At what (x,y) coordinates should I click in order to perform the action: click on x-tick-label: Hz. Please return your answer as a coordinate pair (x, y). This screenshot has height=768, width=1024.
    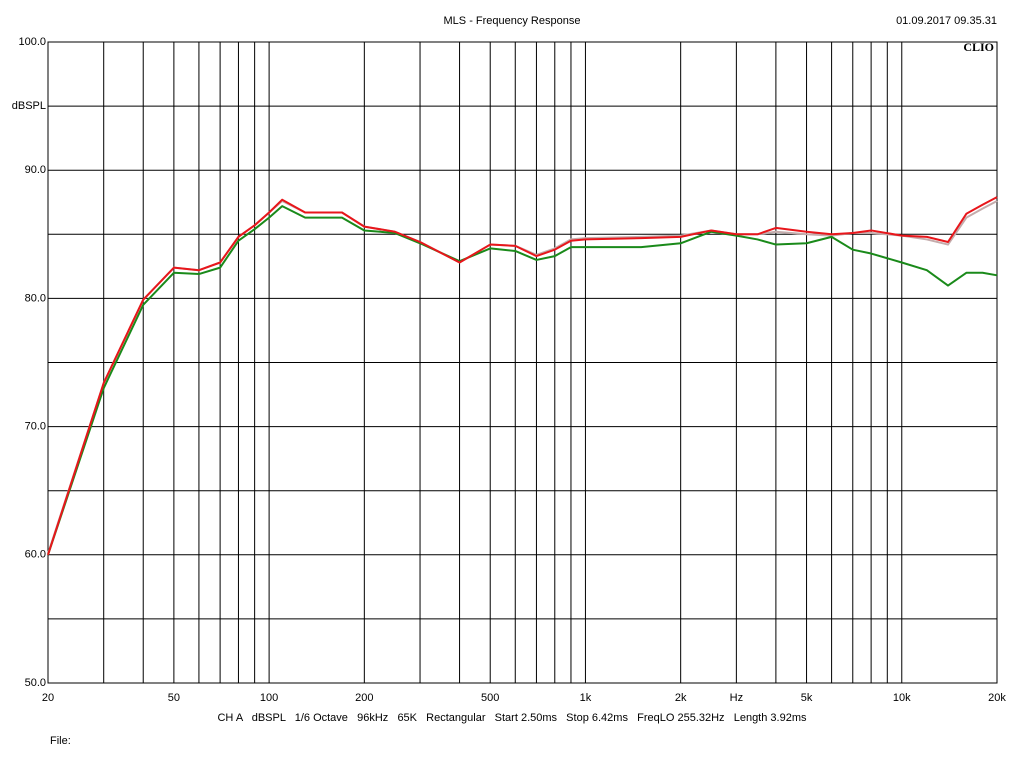
    Looking at the image, I should click on (736, 698).